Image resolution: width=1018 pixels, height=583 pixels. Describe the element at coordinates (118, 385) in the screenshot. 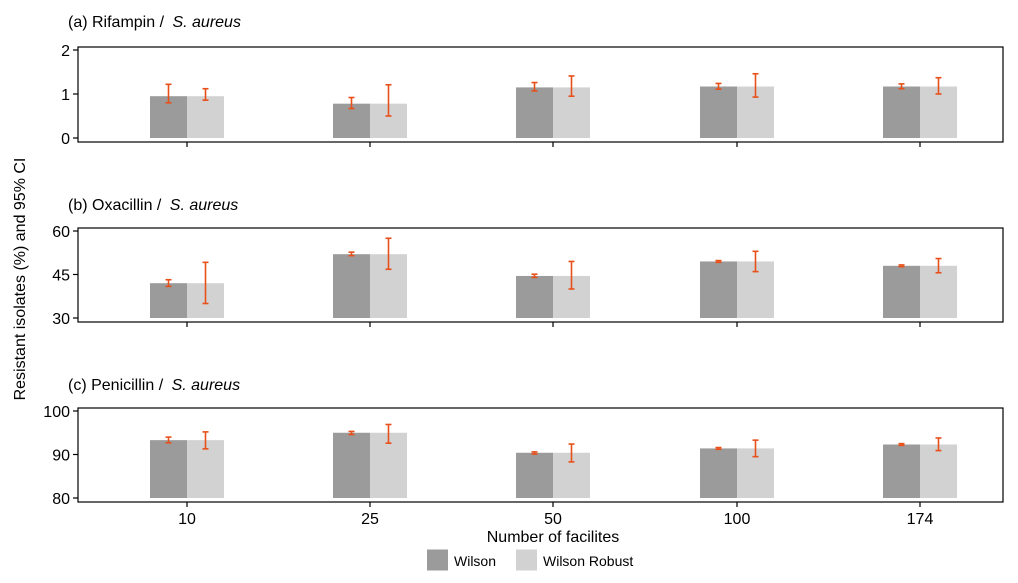

I see `panel-title-antibiotic: (c) Penicillin /` at that location.